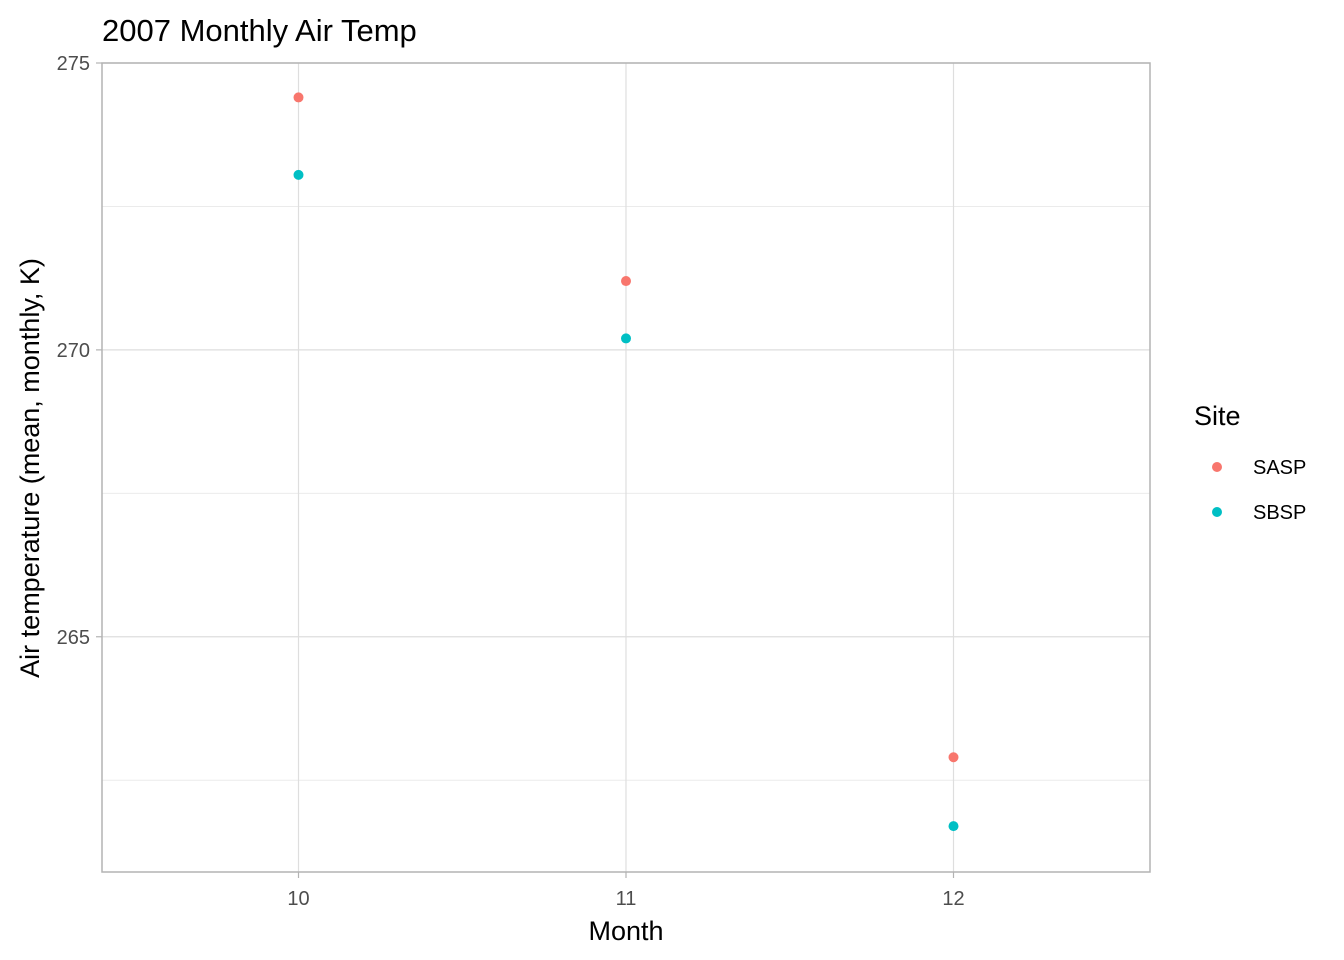 This screenshot has width=1344, height=960. Describe the element at coordinates (1279, 513) in the screenshot. I see `legend-label-sbsp: SBSP` at that location.